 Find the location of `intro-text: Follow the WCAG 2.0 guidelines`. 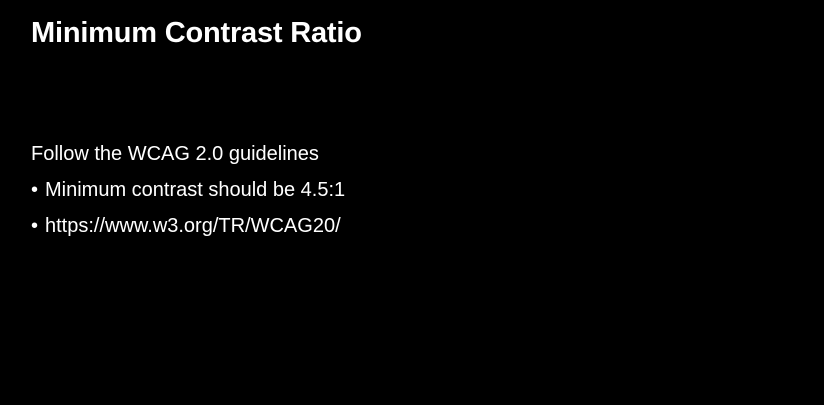

intro-text: Follow the WCAG 2.0 guidelines is located at coordinates (175, 154).